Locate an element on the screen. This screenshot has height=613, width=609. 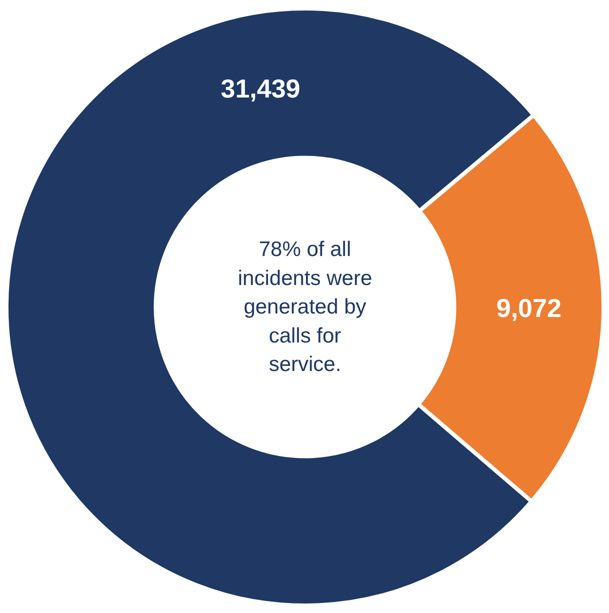
data-label: 9,072 is located at coordinates (529, 308).